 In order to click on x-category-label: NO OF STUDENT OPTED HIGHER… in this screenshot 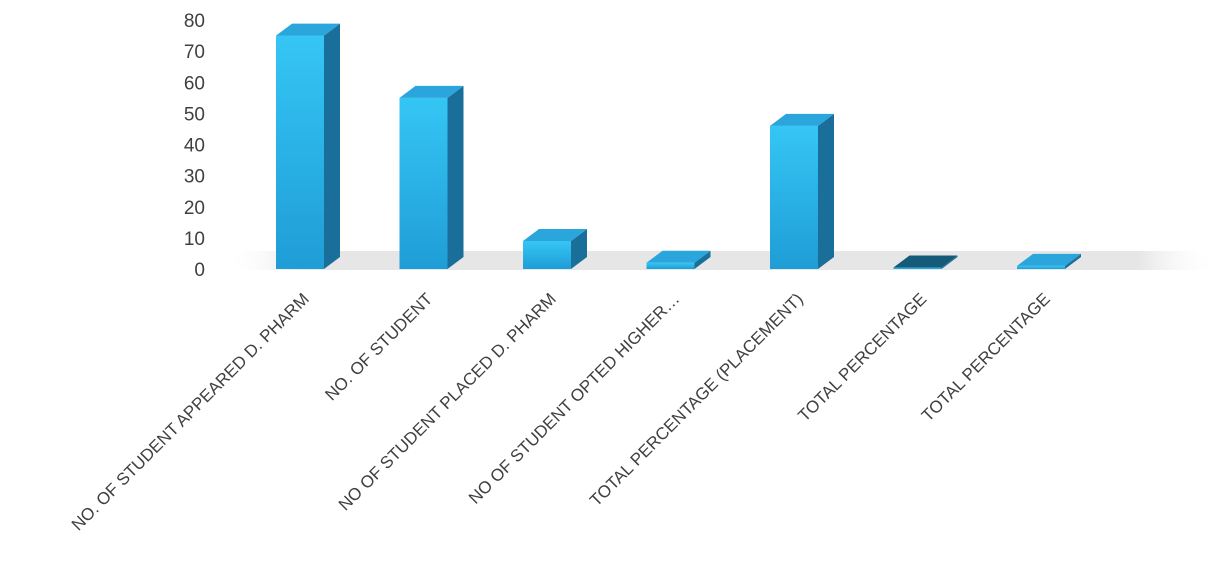, I will do `click(574, 398)`.